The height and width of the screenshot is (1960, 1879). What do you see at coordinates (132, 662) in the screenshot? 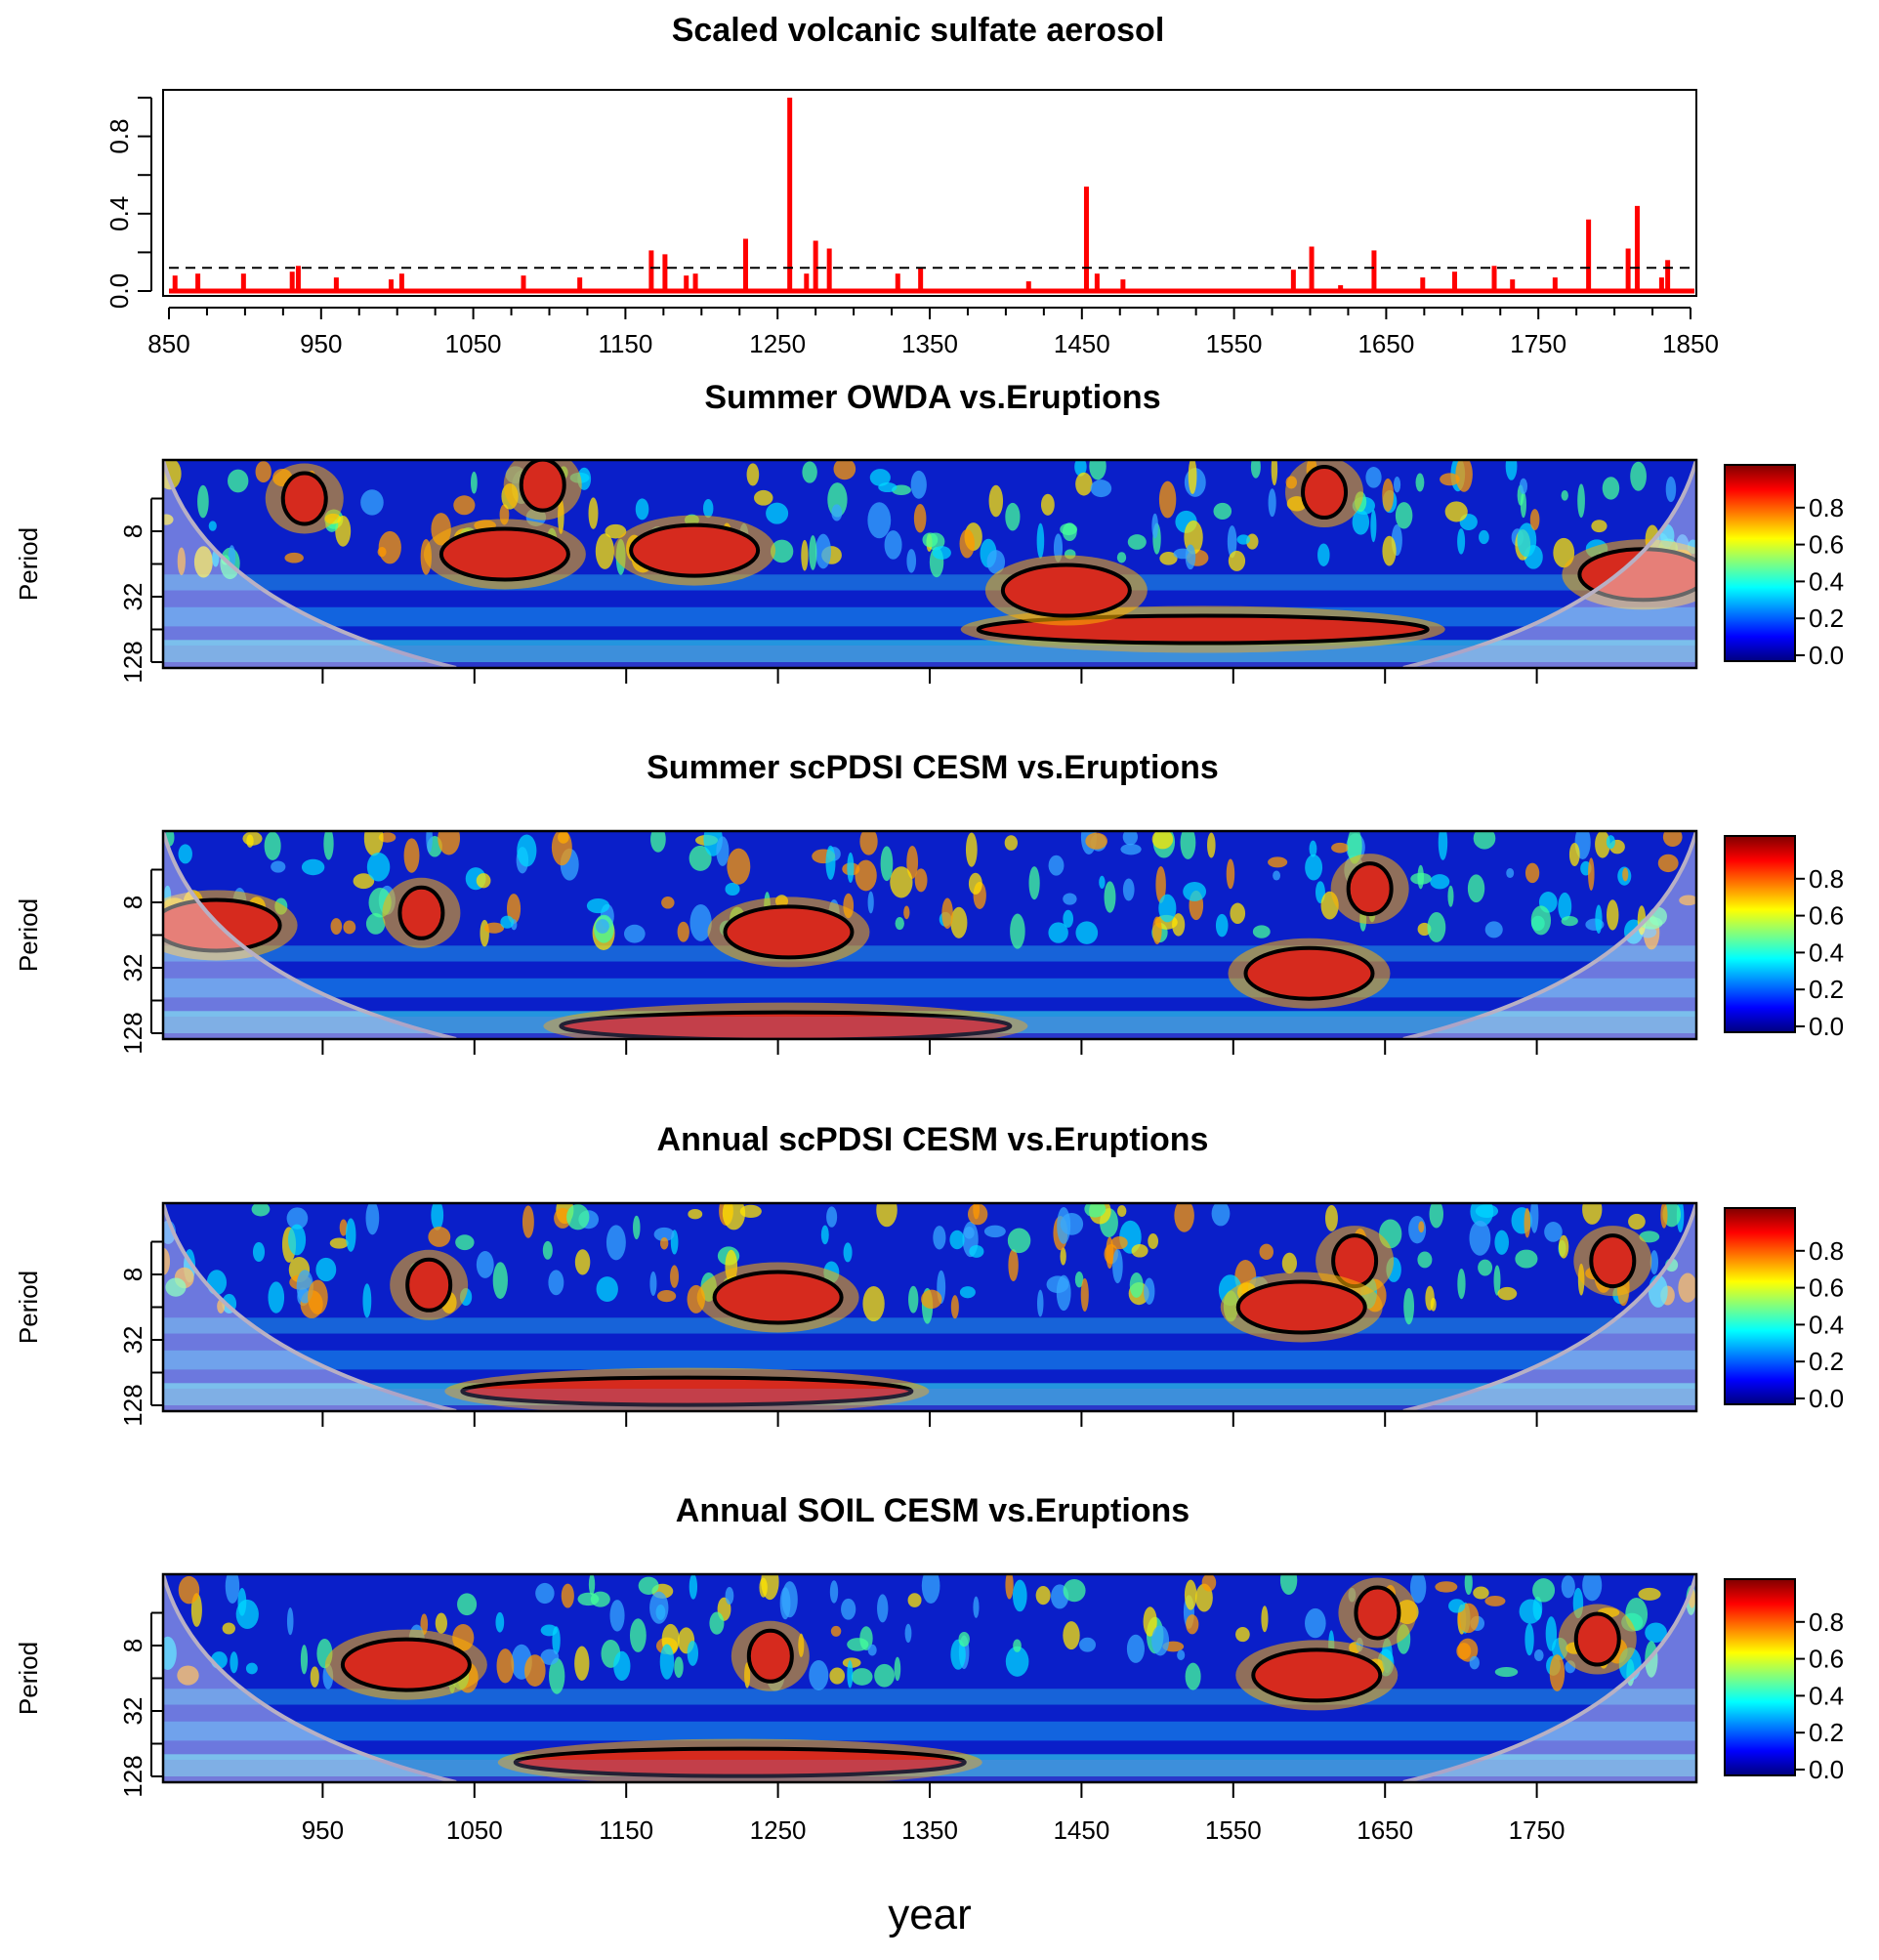
I see `y-tick-label: 128` at bounding box center [132, 662].